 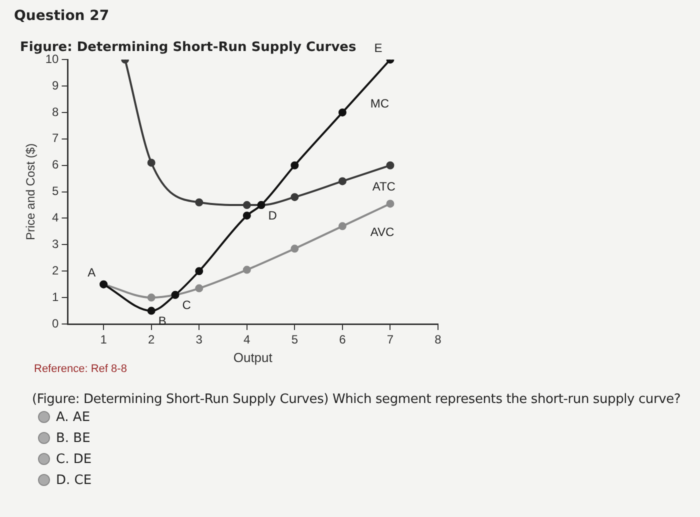 What do you see at coordinates (378, 47) in the screenshot?
I see `annotation: E` at bounding box center [378, 47].